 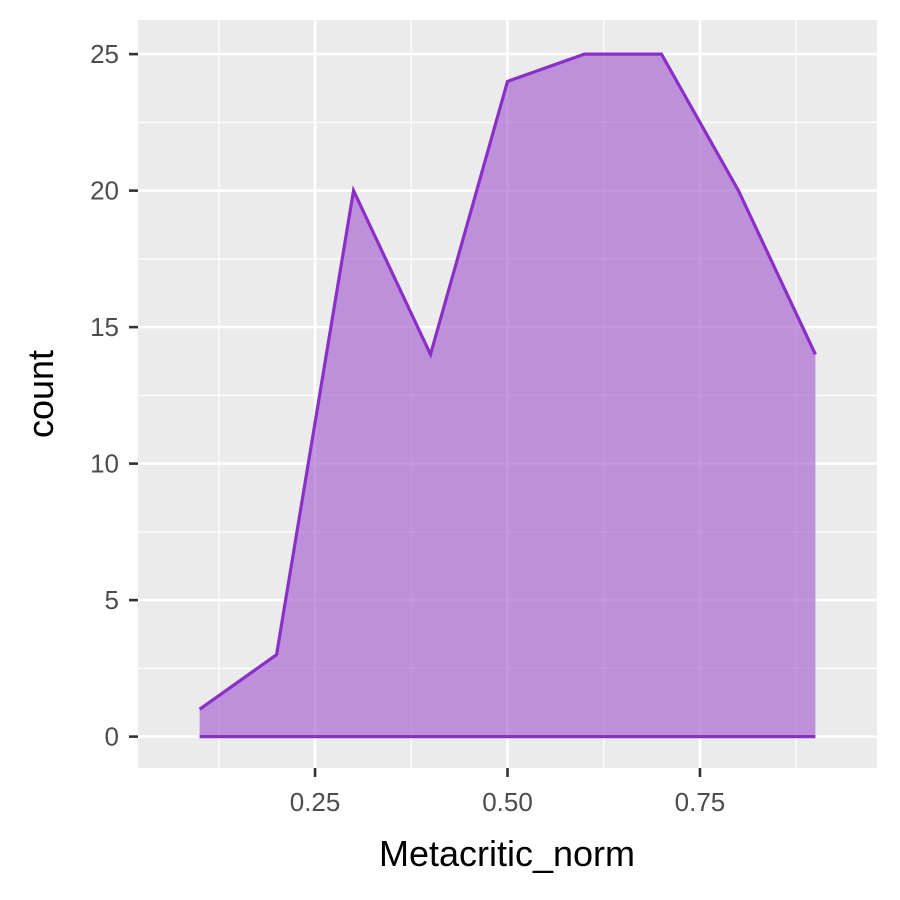 What do you see at coordinates (114, 395) in the screenshot?
I see `y-axis: 0 5 10 15 20 25` at bounding box center [114, 395].